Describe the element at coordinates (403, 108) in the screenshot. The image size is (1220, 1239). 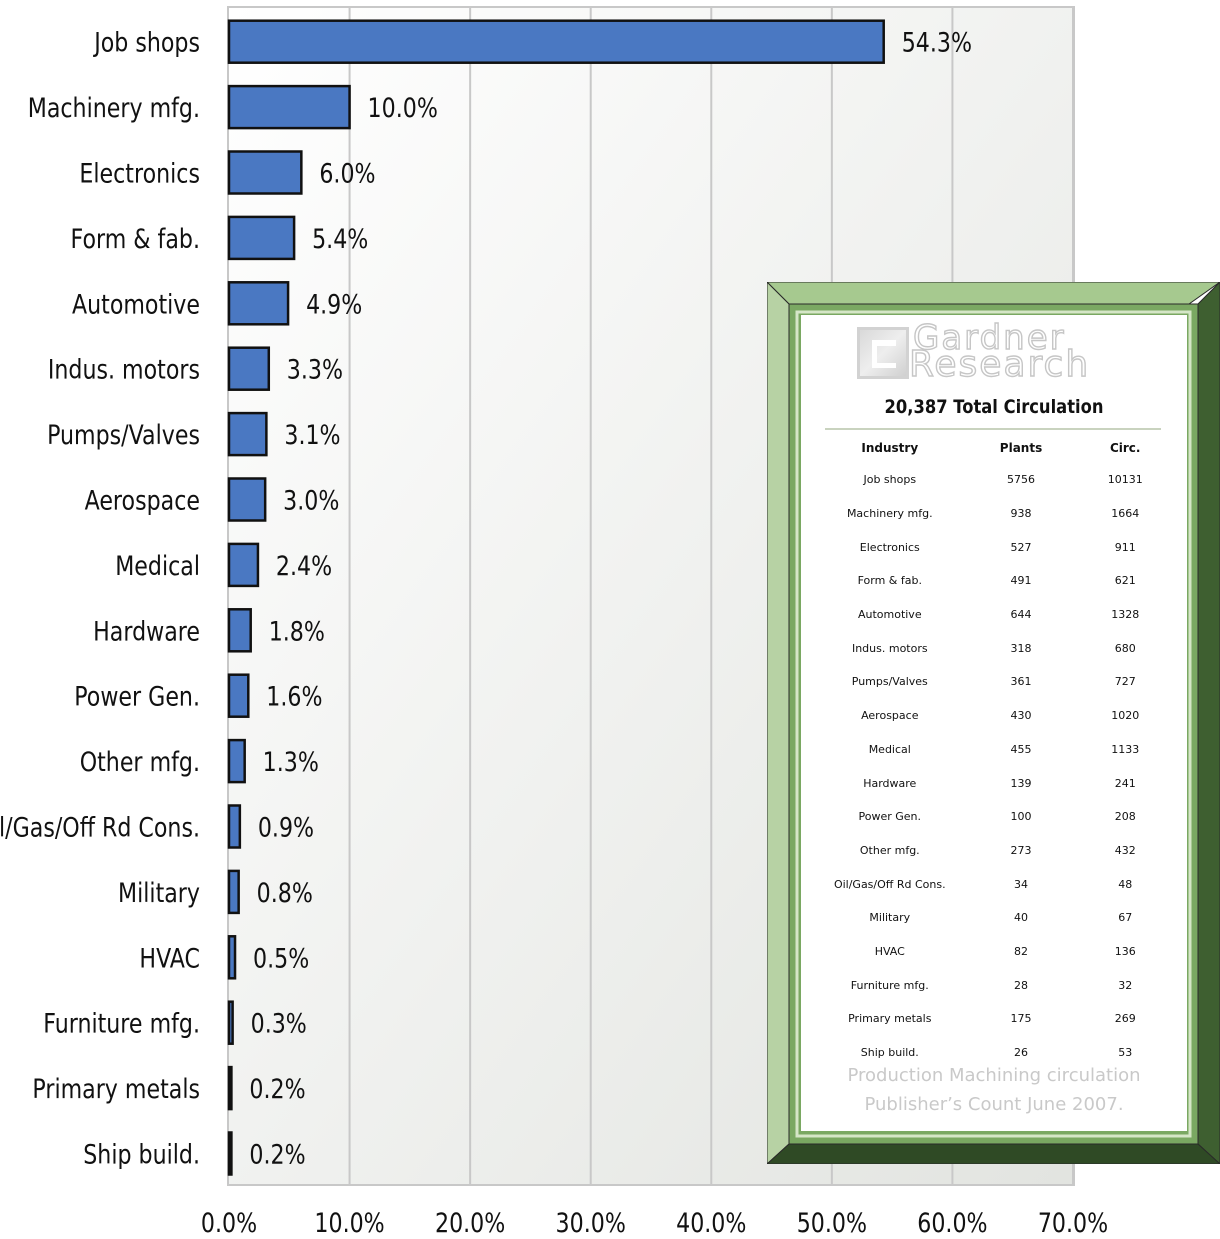
I see `value-label: 10.0%` at that location.